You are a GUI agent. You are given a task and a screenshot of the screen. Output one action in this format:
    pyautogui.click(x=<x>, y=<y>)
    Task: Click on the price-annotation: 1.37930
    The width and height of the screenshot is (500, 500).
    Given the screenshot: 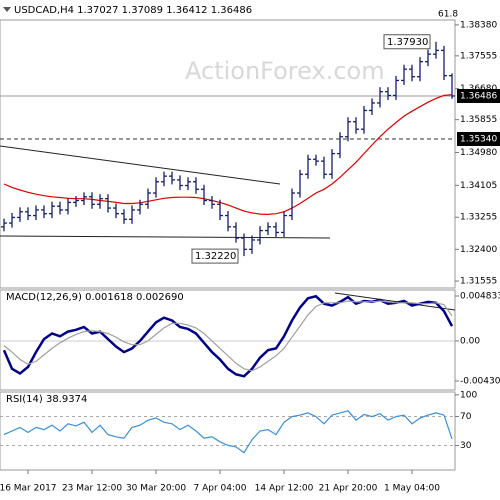 What is the action you would take?
    pyautogui.click(x=407, y=42)
    